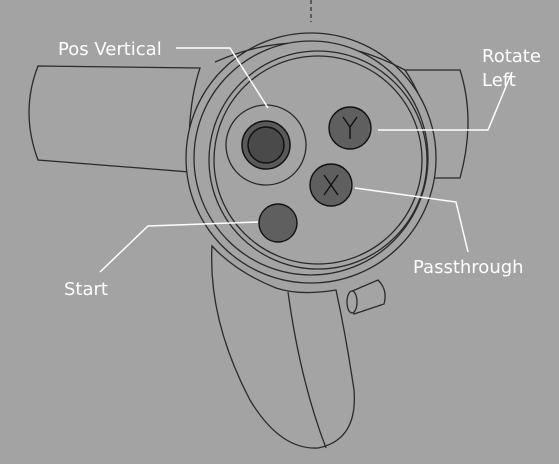 This screenshot has width=559, height=464. What do you see at coordinates (179, 247) in the screenshot?
I see `leader-start` at bounding box center [179, 247].